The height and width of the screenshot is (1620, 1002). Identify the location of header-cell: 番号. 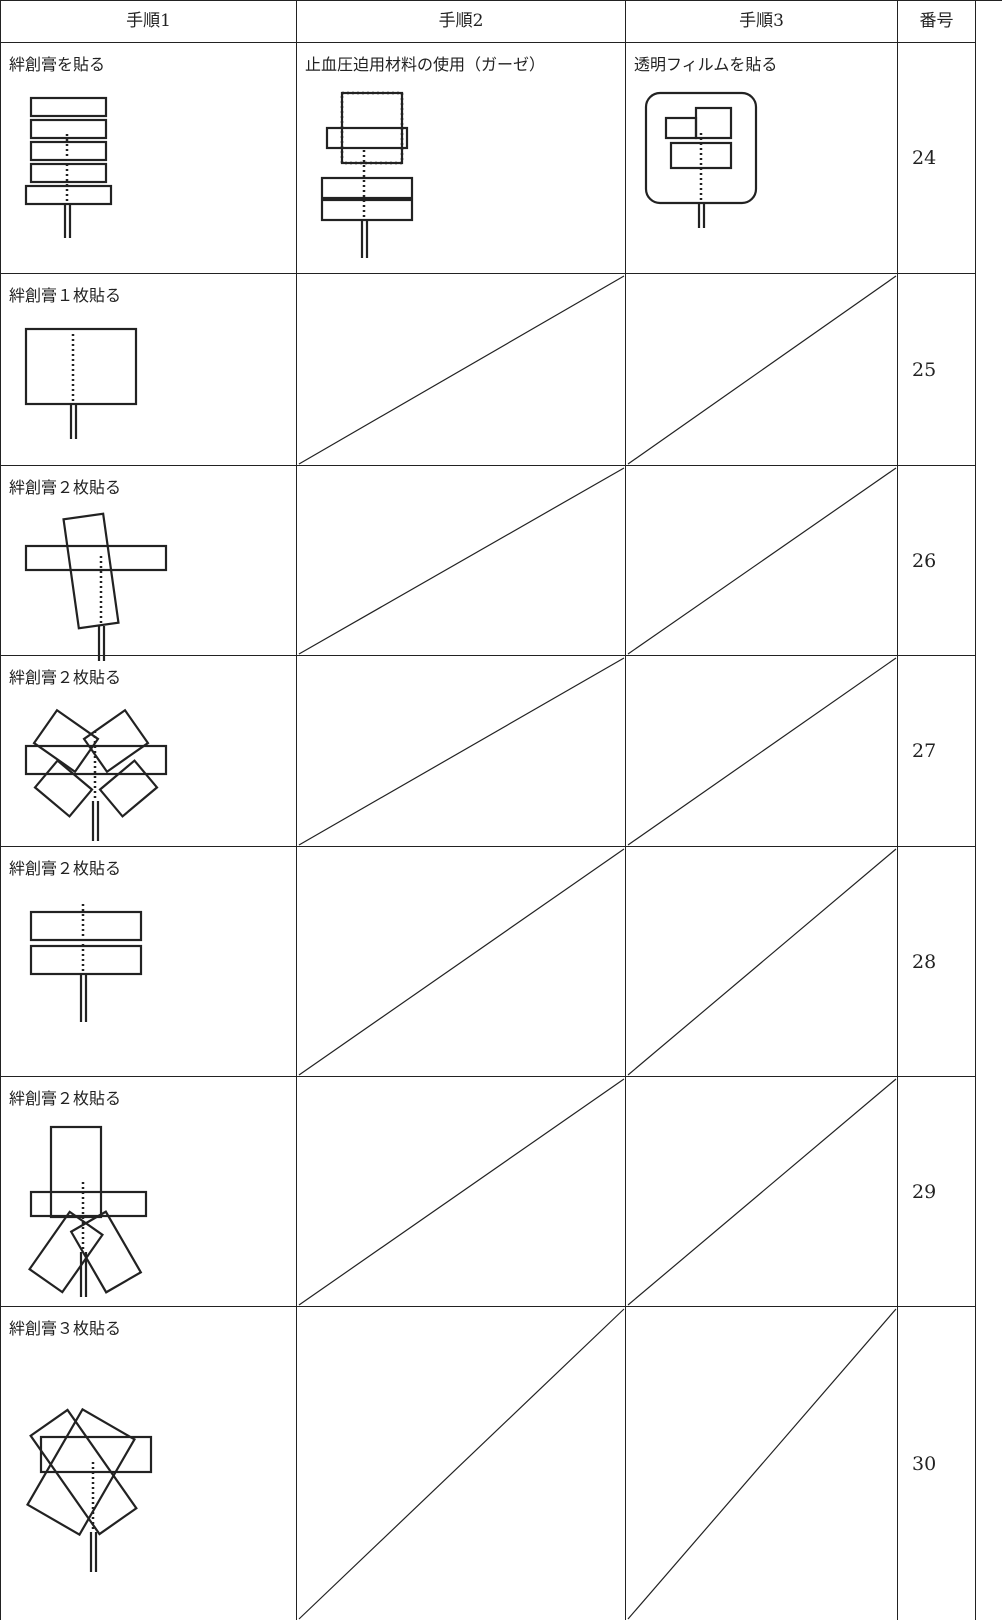
(937, 22).